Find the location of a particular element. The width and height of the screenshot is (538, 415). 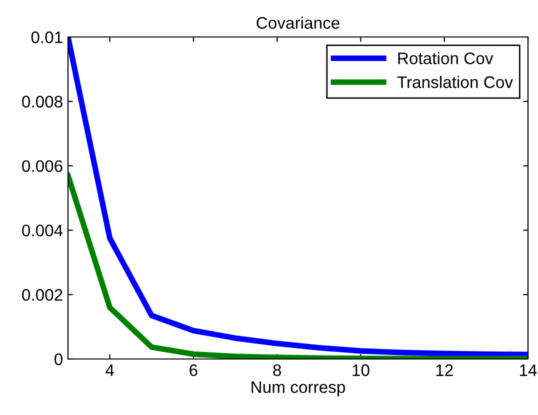

chart-title: Covariance is located at coordinates (298, 22).